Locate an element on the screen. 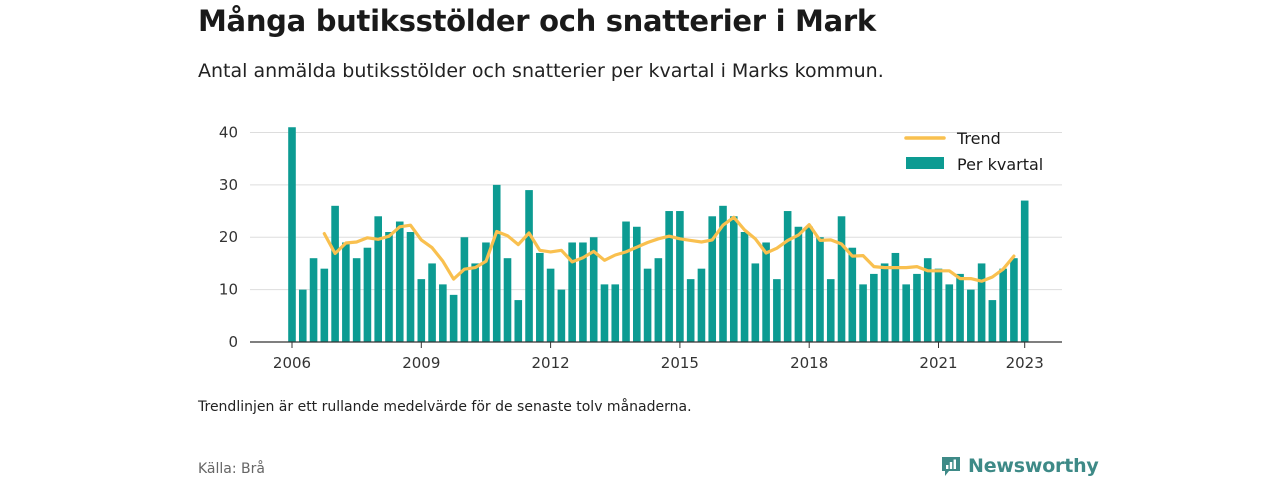  y-tick-label: 20 is located at coordinates (228, 237).